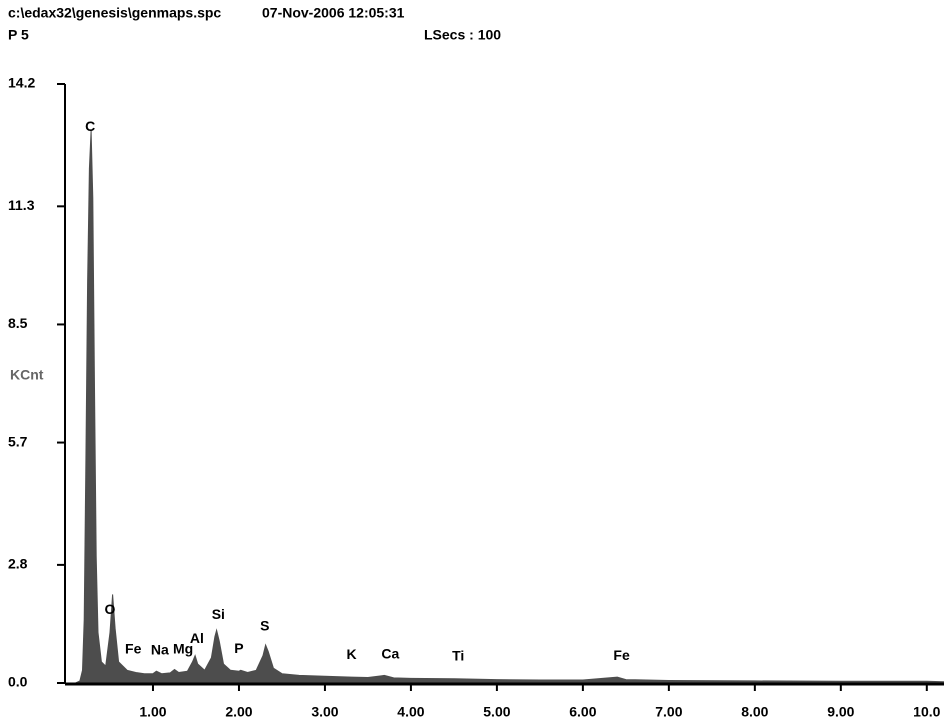  What do you see at coordinates (27, 375) in the screenshot?
I see `y-axis-label: KCnt` at bounding box center [27, 375].